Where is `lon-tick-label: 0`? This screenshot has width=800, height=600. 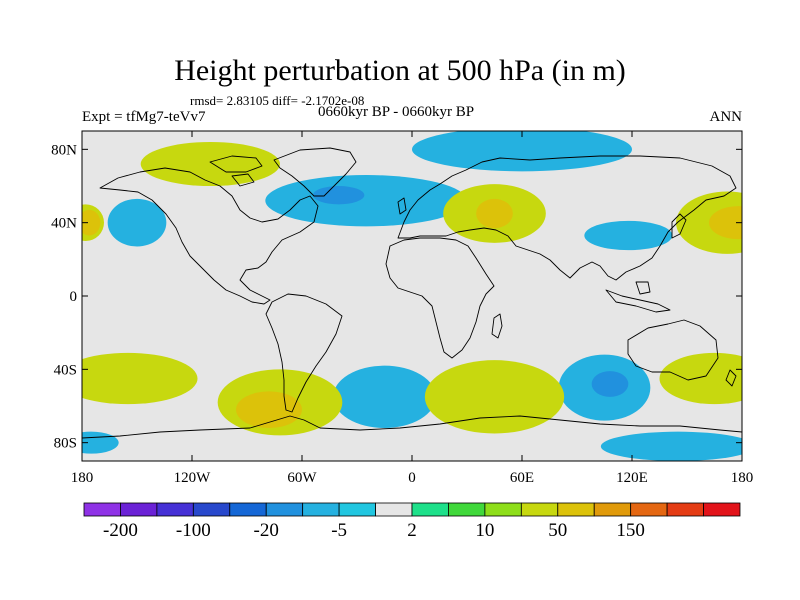
lon-tick-label: 0 is located at coordinates (412, 478).